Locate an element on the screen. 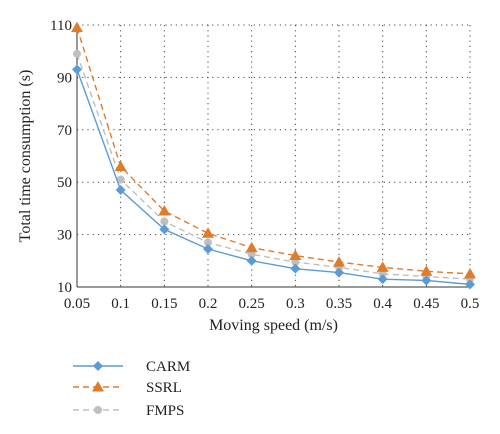  x-tick-label: 0.35 is located at coordinates (339, 304).